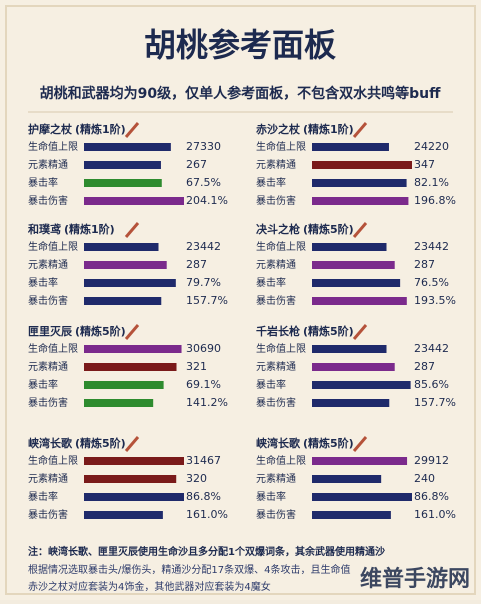 The height and width of the screenshot is (604, 481). I want to click on weapon-name: 护摩之杖, so click(50, 129).